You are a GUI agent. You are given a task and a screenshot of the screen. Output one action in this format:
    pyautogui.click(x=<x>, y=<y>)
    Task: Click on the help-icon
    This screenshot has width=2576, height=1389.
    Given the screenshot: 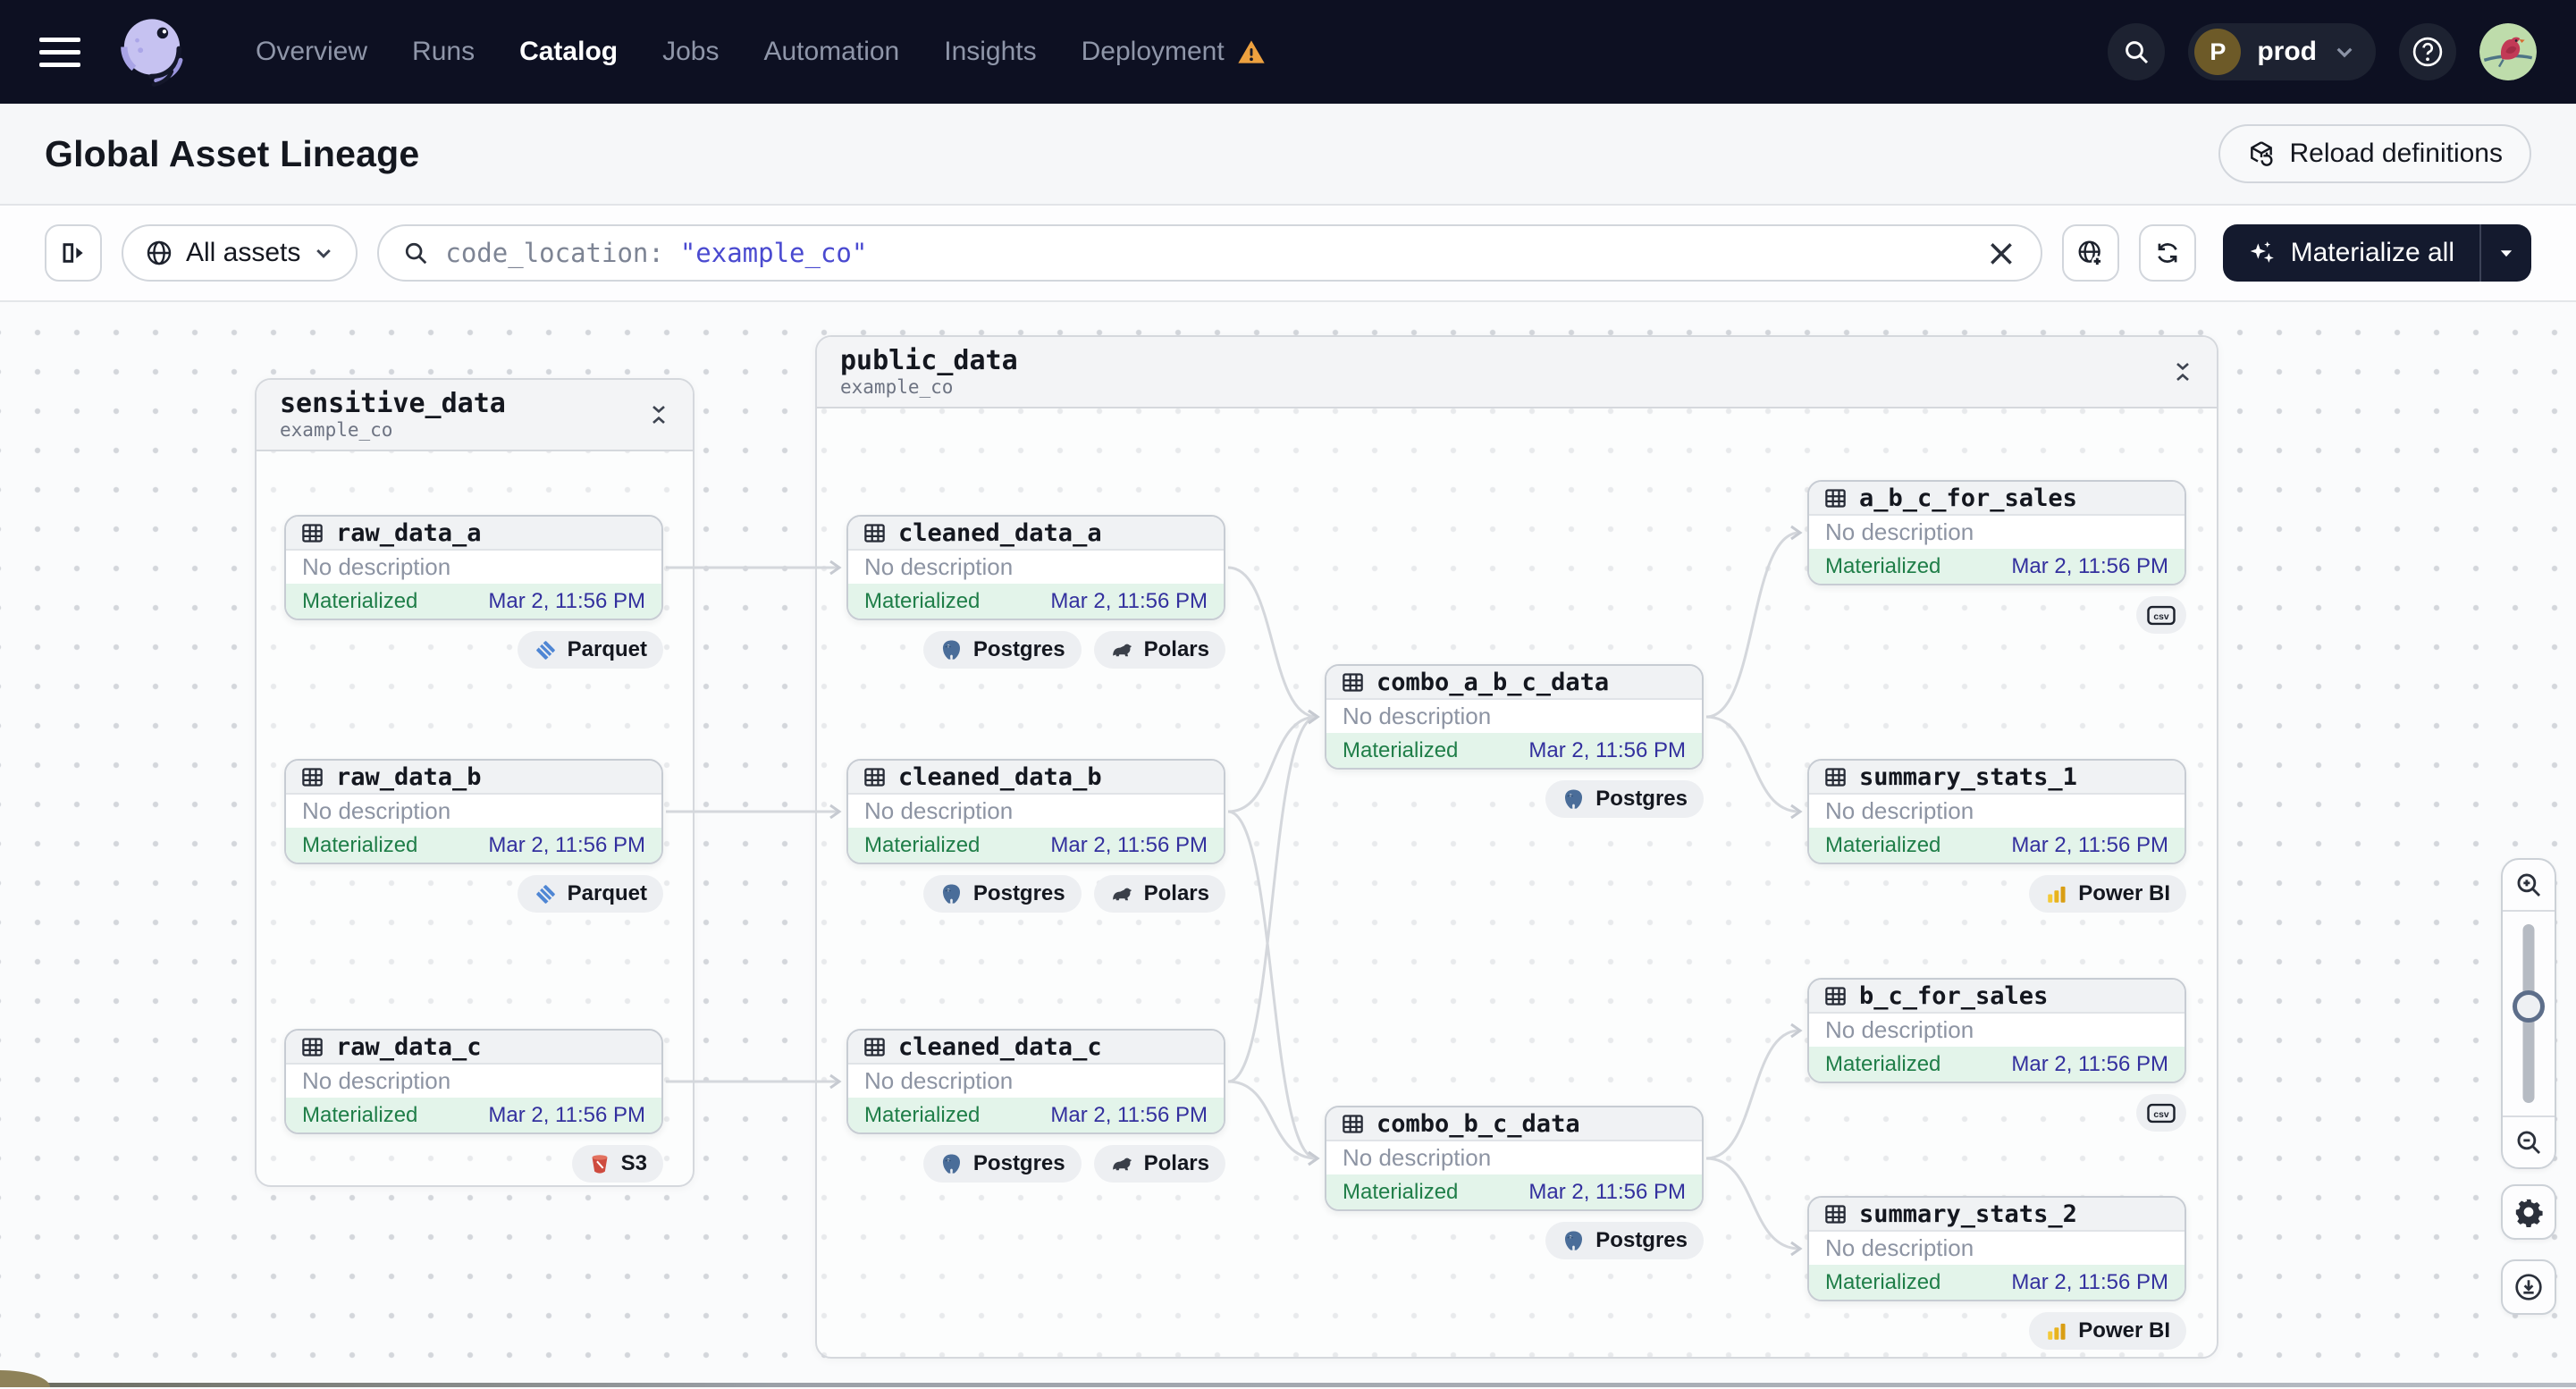 What is the action you would take?
    pyautogui.click(x=2428, y=51)
    